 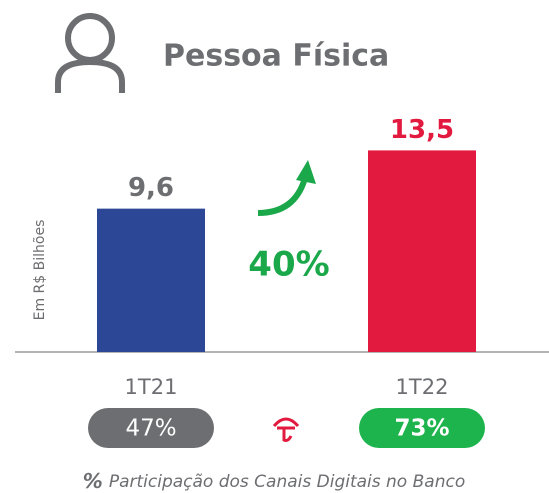 I want to click on growth-arrowhead, so click(x=306, y=172).